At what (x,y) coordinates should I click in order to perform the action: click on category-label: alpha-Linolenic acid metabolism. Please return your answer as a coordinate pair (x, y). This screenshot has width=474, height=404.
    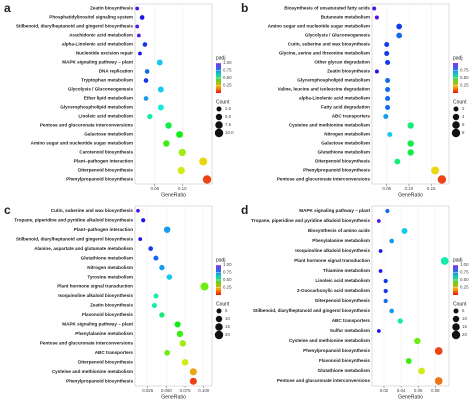
    Looking at the image, I should click on (334, 98).